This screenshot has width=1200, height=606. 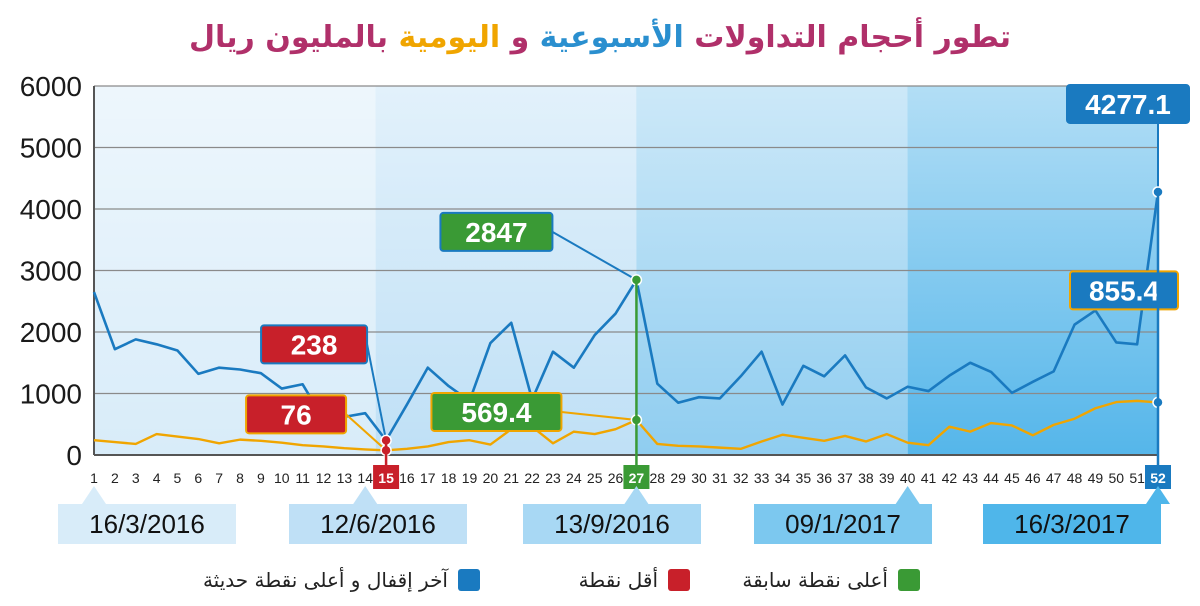 I want to click on x-tick-label: 52, so click(x=1158, y=478).